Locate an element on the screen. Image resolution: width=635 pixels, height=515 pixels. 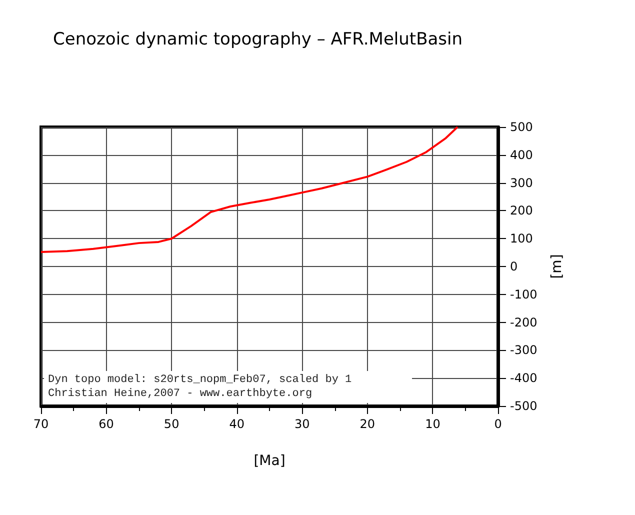
y-tick-label: -400 is located at coordinates (524, 378).